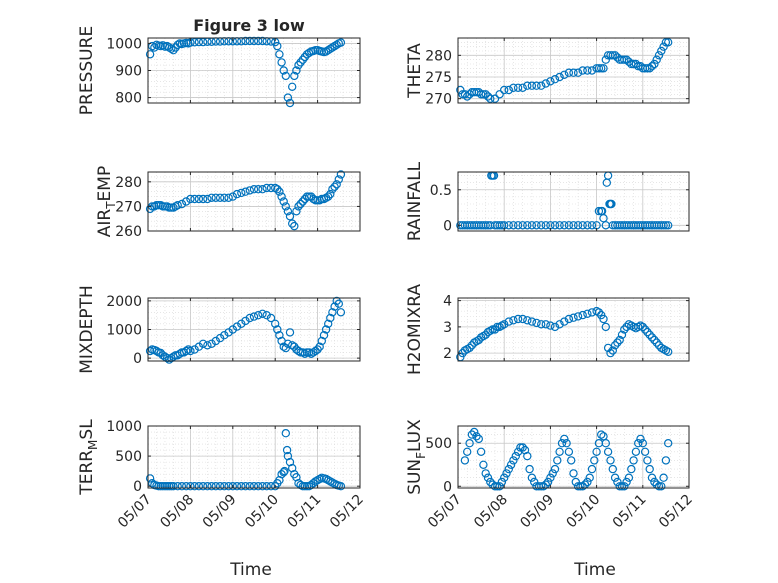  I want to click on plot-area-terr-msl, so click(254, 457).